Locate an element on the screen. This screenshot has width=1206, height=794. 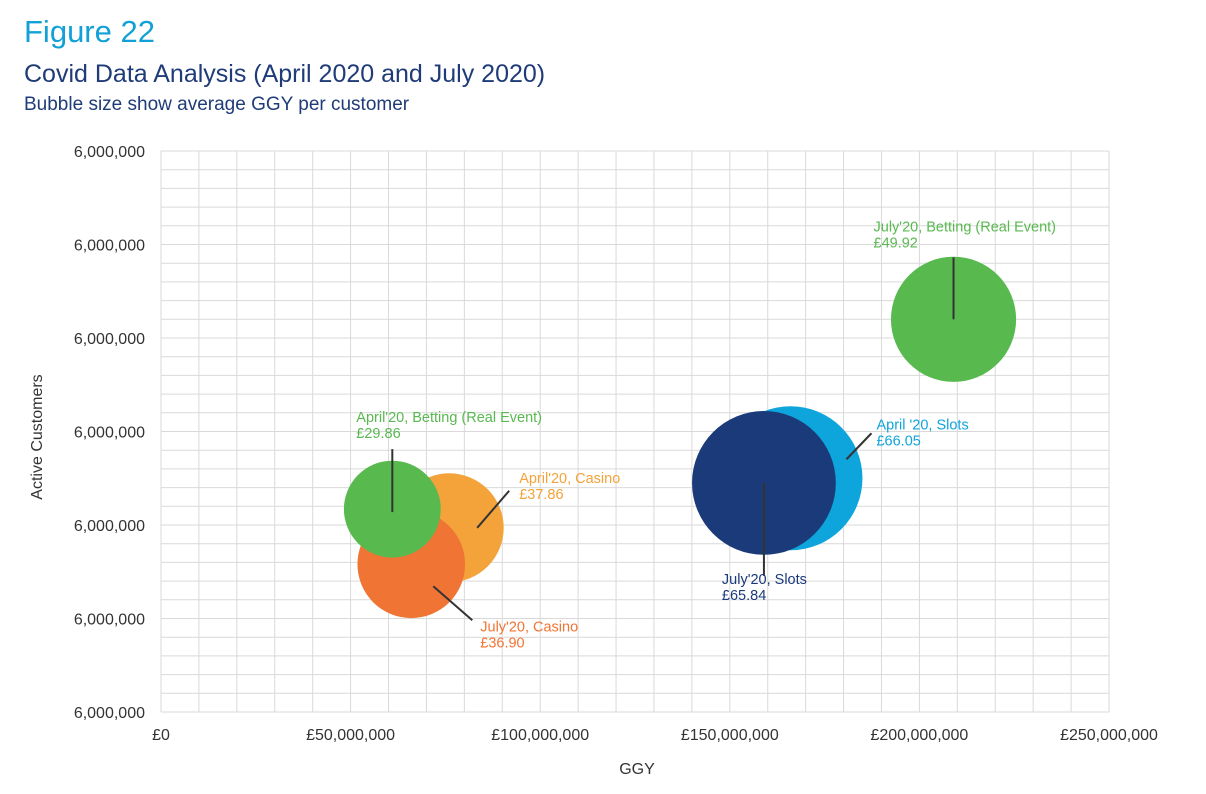
bubble-value-april-slots: £66.05 is located at coordinates (898, 441).